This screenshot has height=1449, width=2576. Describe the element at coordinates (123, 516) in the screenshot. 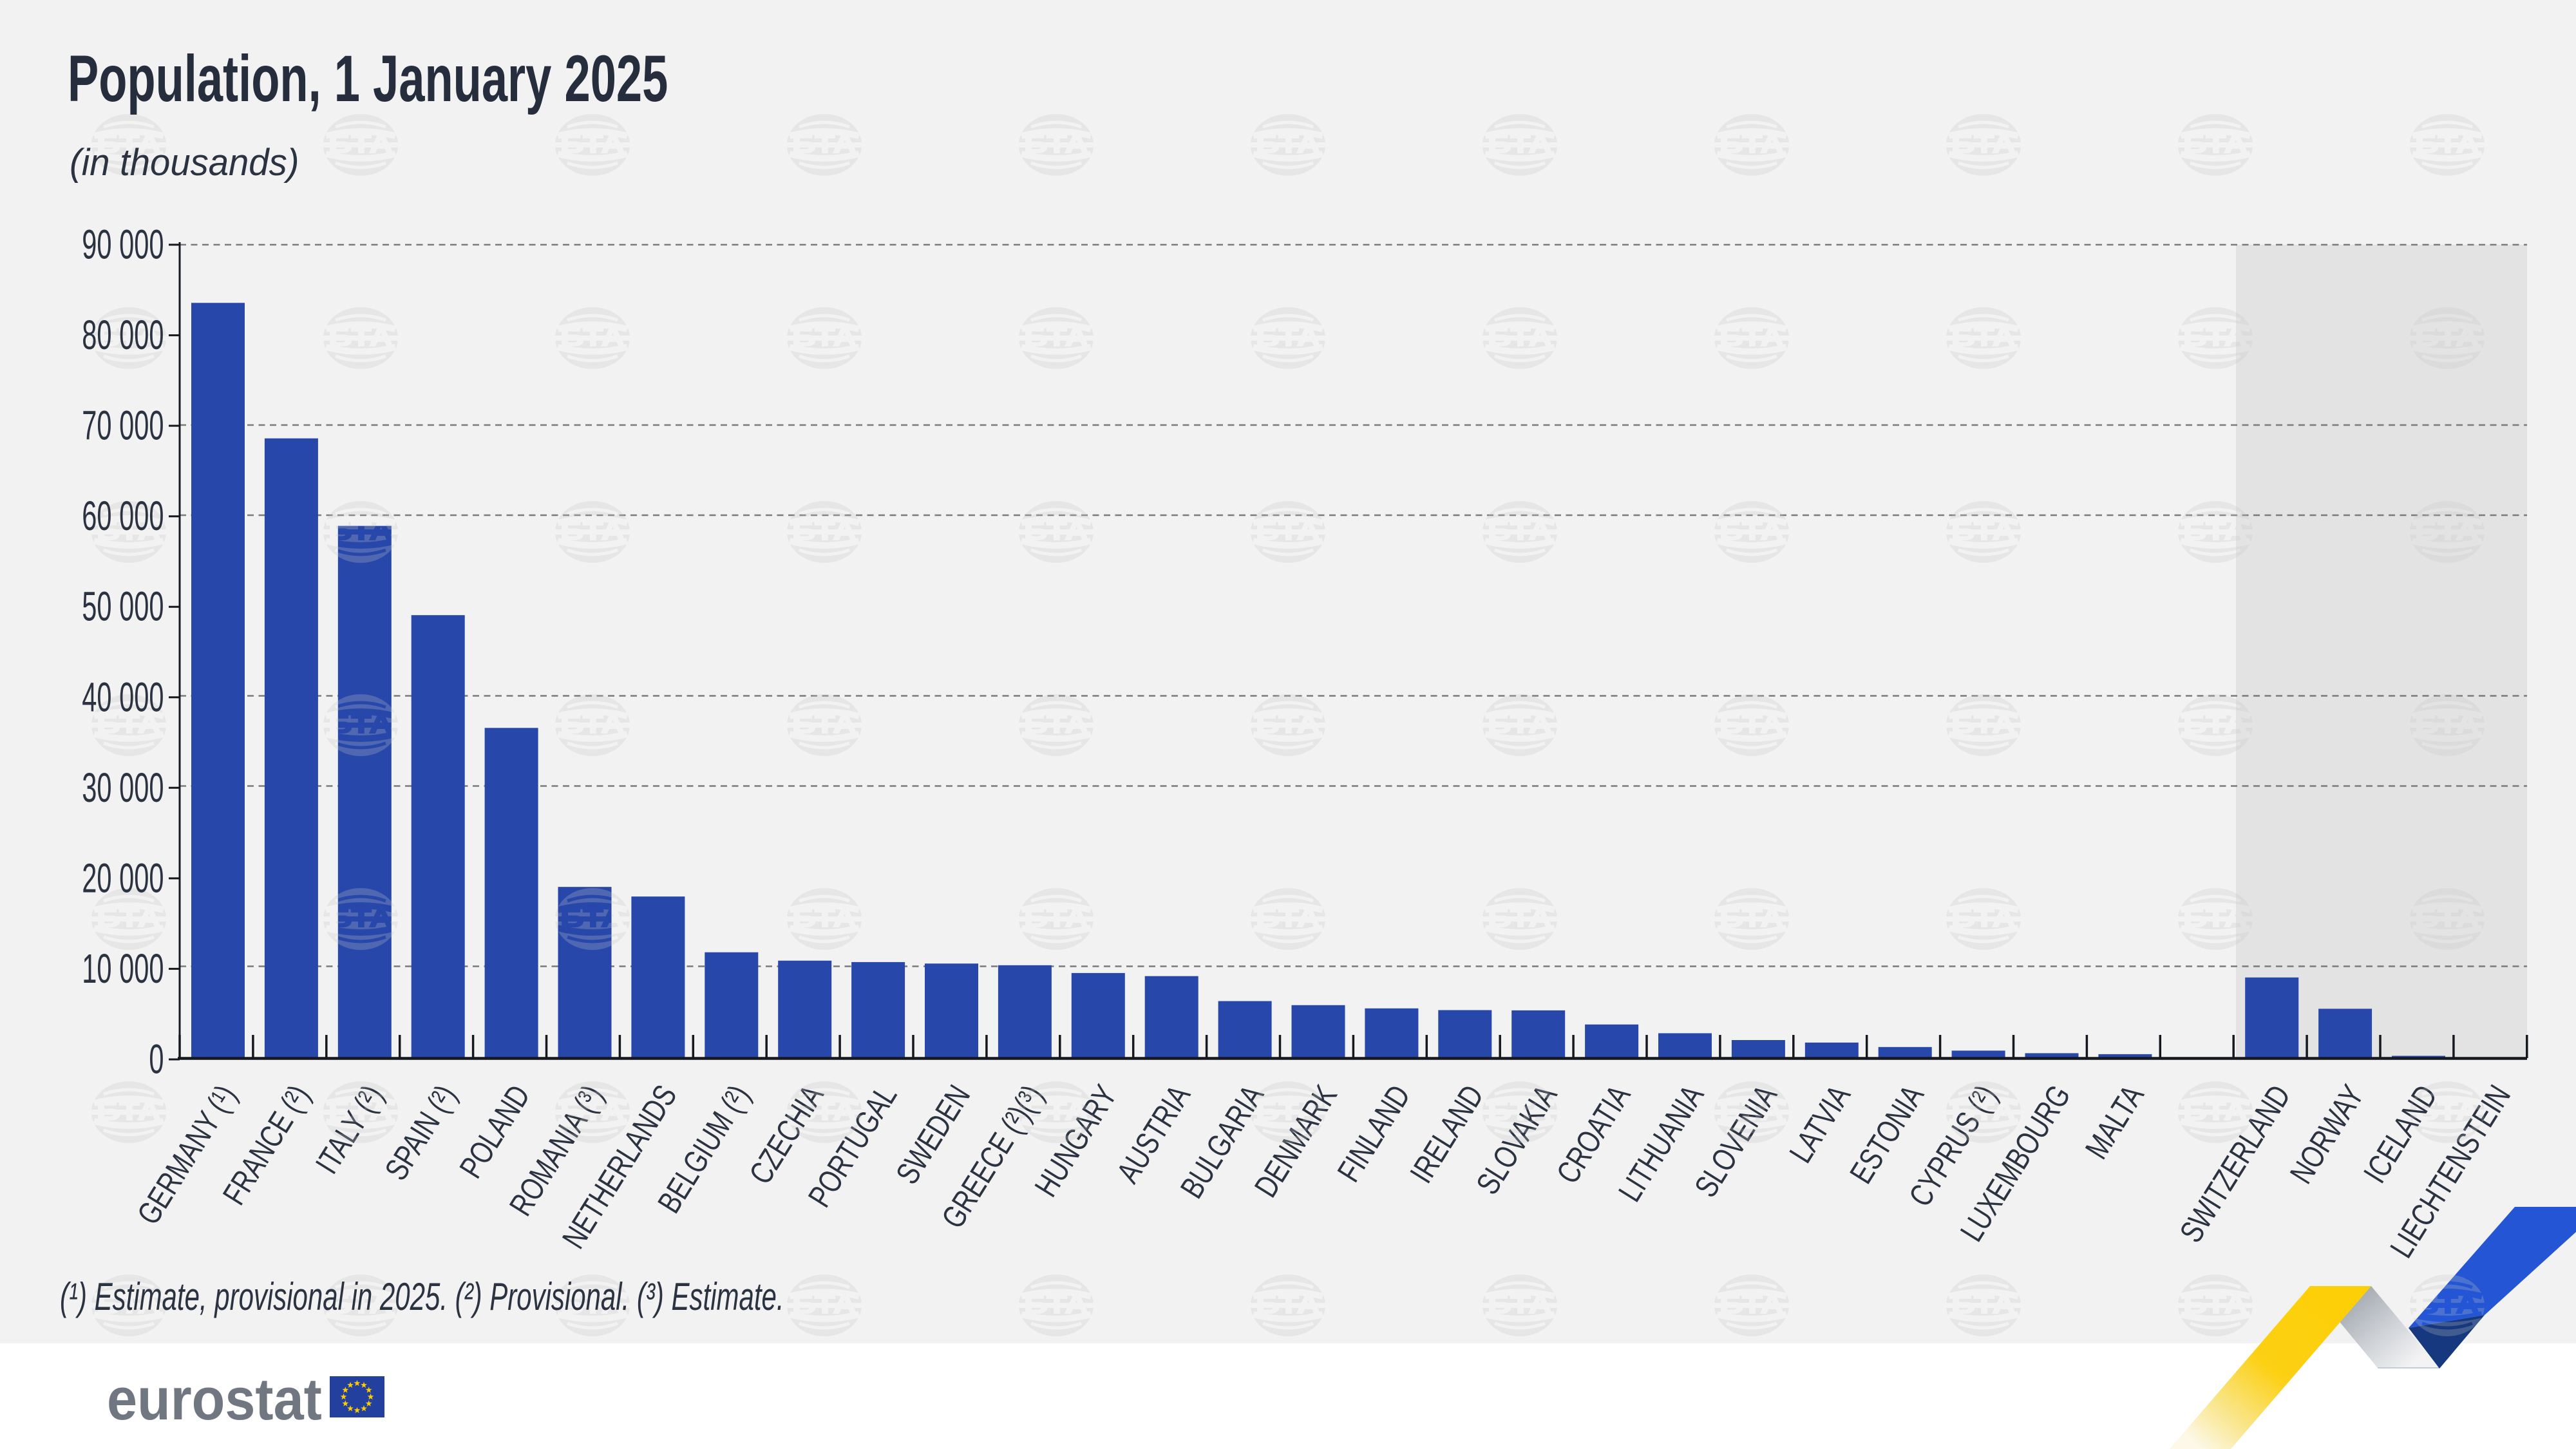

I see `svg-text: 60 000` at that location.